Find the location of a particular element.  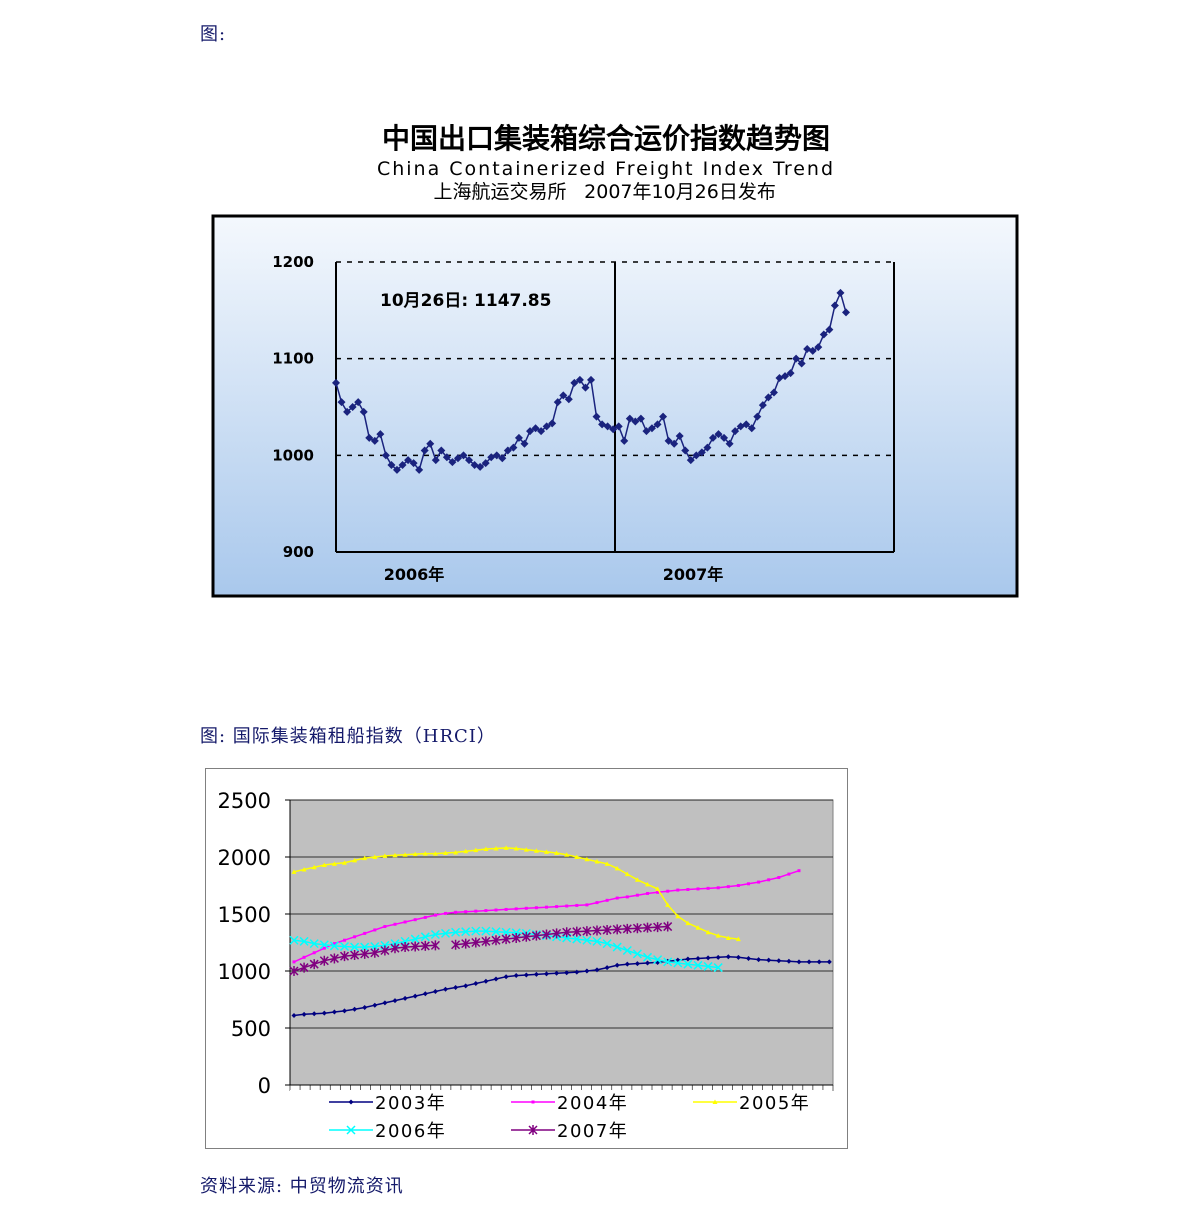

ccfi-plot-area: 900 1000 1100 1200 2006年 2007年 is located at coordinates (583, 418).